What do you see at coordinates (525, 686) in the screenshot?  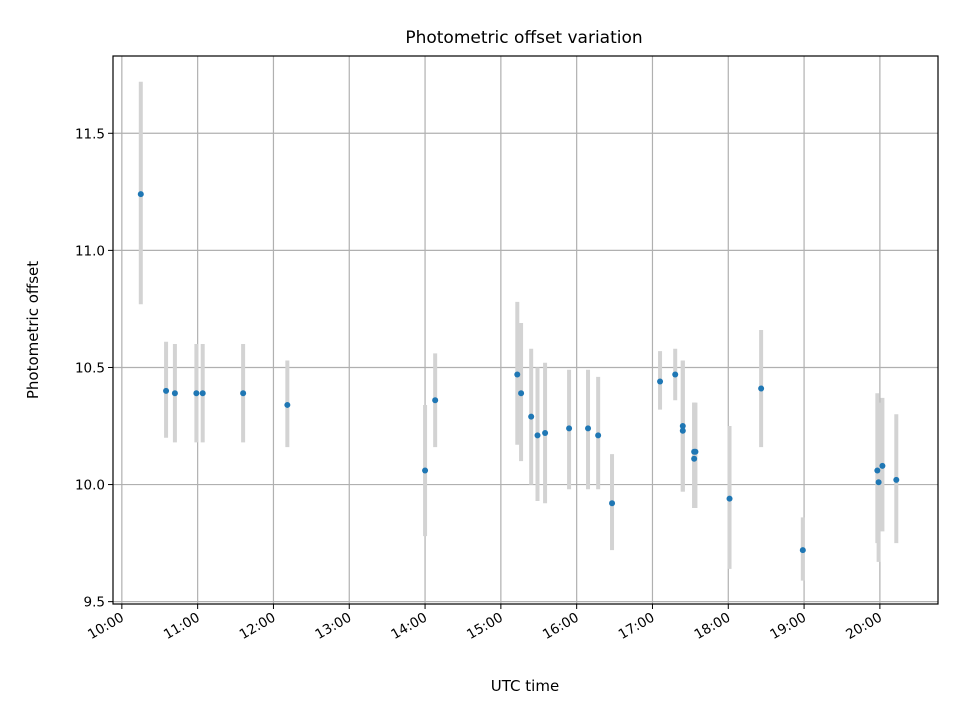 I see `x-axis-title: UTC time` at bounding box center [525, 686].